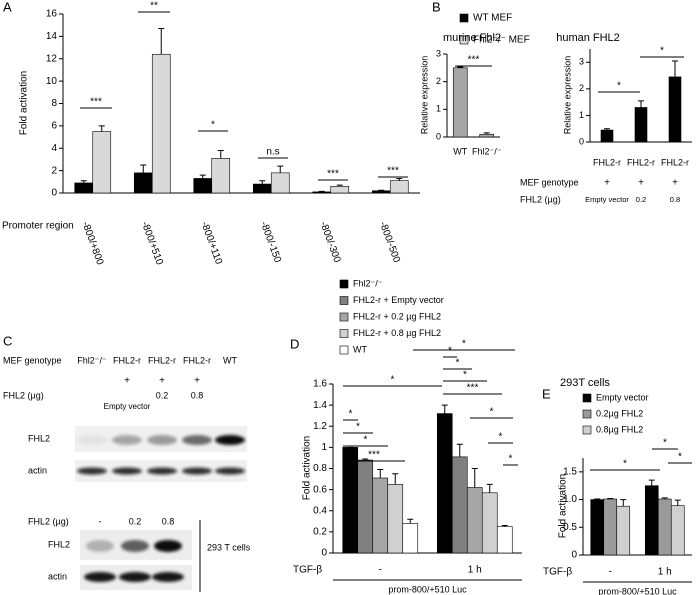  I want to click on x-tick-label: -800/-150, so click(270, 242).